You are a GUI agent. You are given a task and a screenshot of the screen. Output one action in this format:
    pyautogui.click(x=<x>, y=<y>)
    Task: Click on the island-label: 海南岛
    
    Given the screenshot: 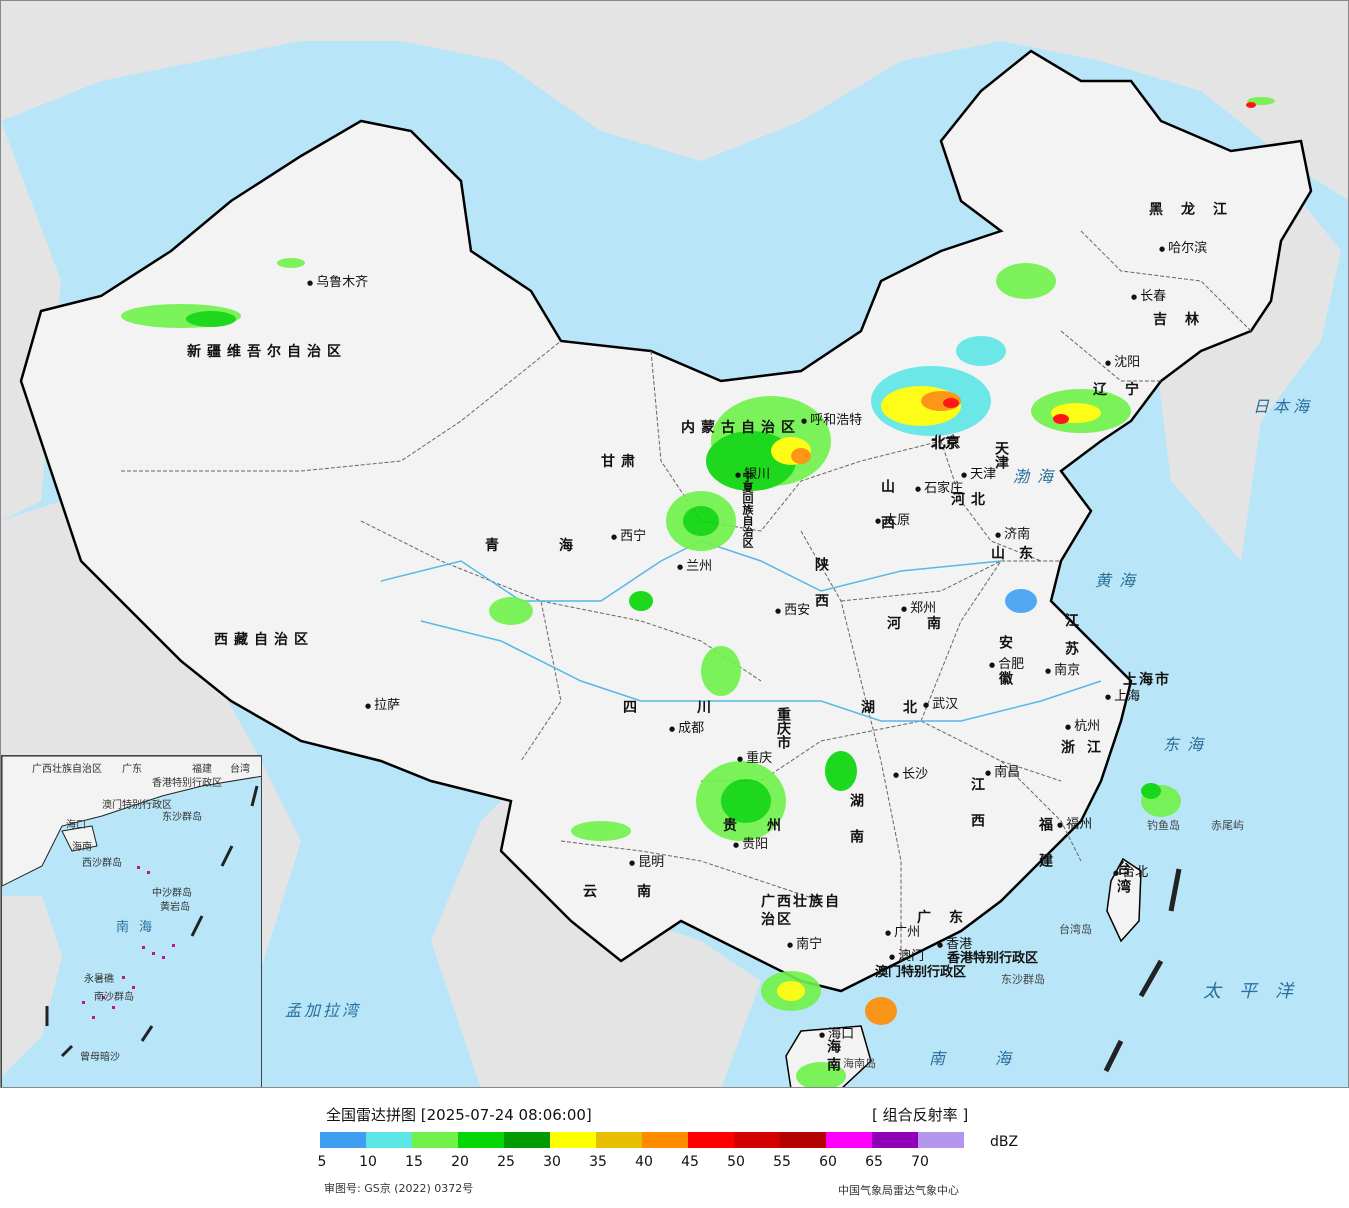 What is the action you would take?
    pyautogui.click(x=859, y=1063)
    